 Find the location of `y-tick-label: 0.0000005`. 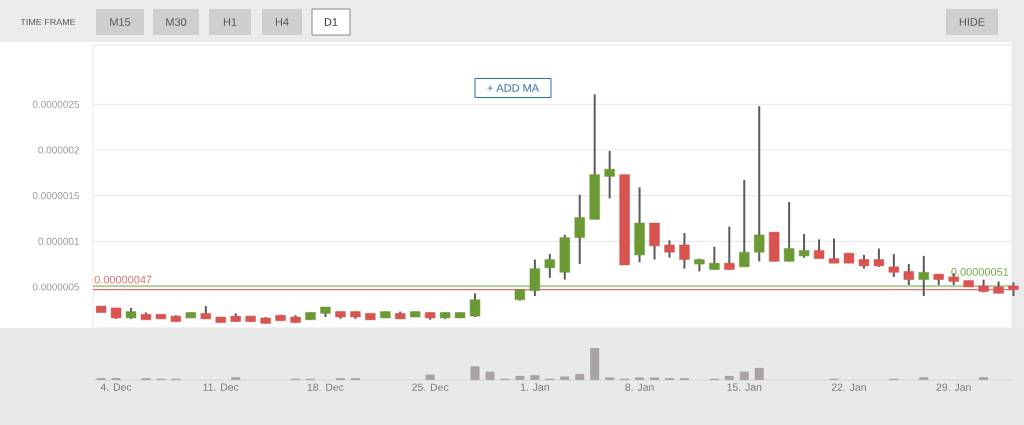

y-tick-label: 0.0000005 is located at coordinates (56, 287).